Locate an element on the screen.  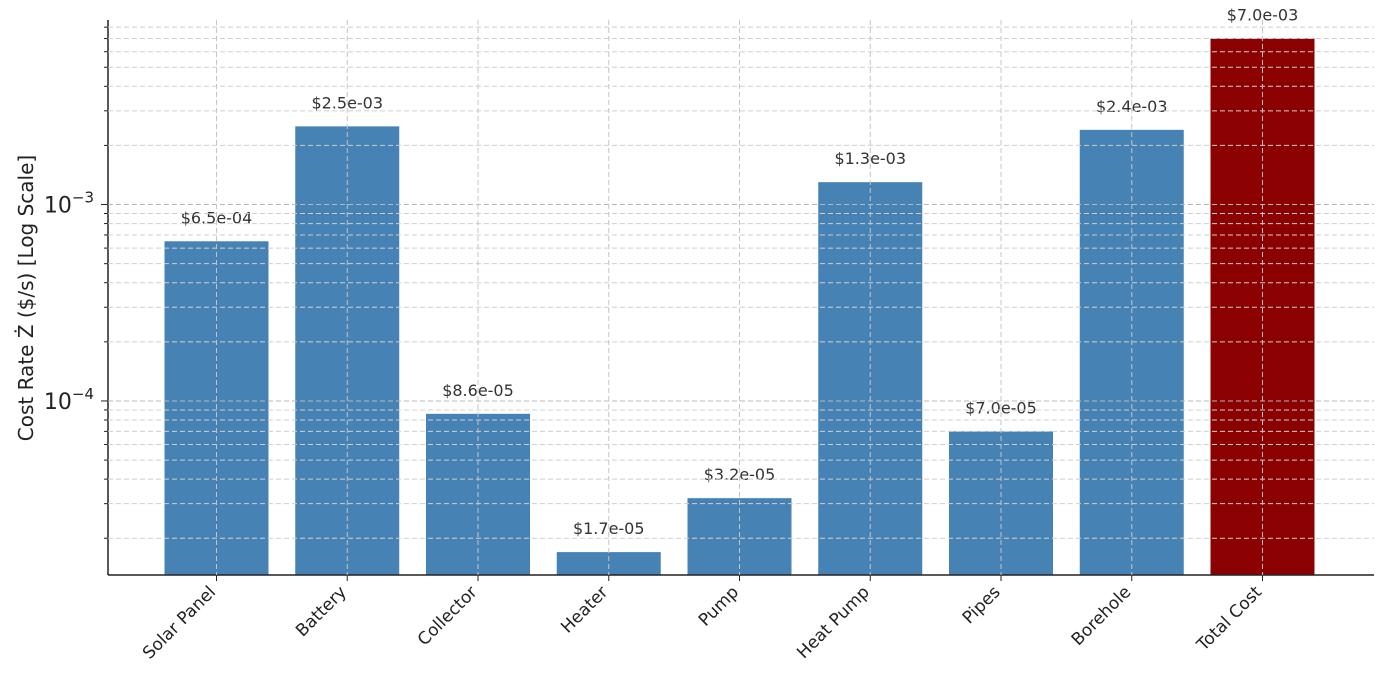
data-label: $2.4e-03 is located at coordinates (1132, 106).